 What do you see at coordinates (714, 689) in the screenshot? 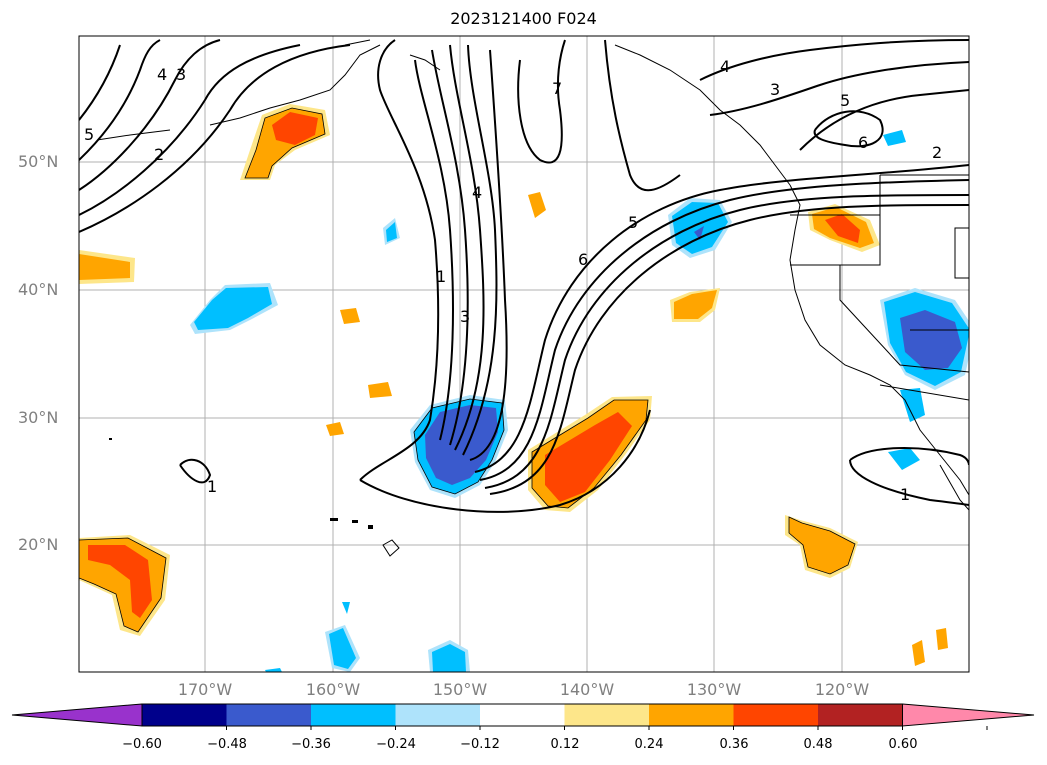
I see `lon-label-130w: 130°W` at bounding box center [714, 689].